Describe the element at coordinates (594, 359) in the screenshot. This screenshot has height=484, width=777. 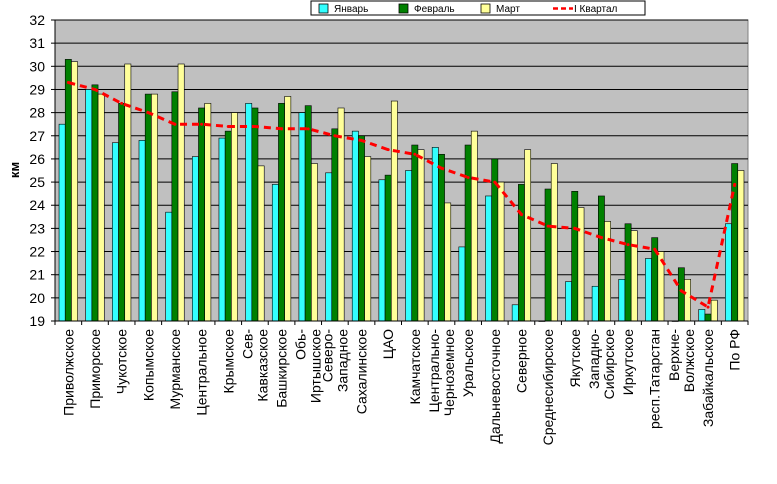
I see `category-label: Западно-` at that location.